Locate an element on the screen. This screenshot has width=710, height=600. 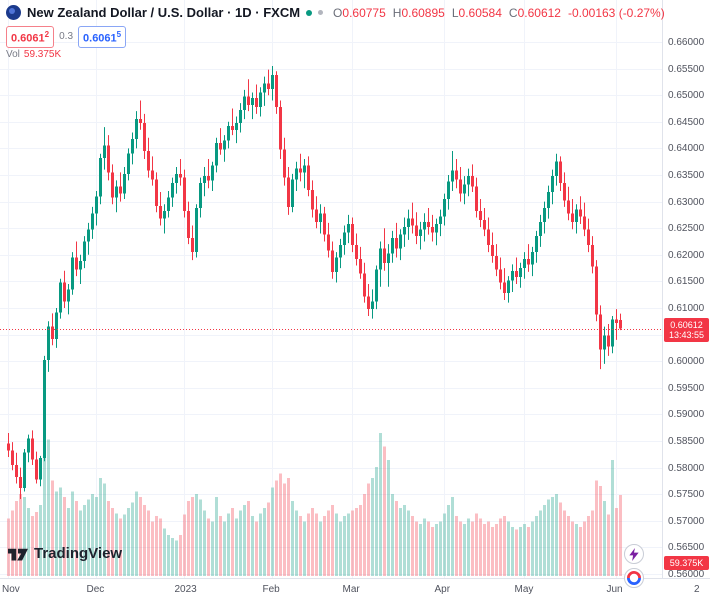
price-tick-label: 0.62500 is located at coordinates (686, 228).